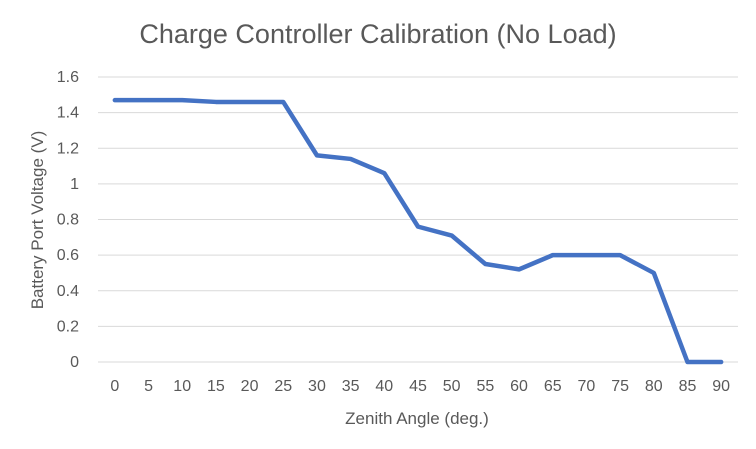  What do you see at coordinates (620, 386) in the screenshot?
I see `x-tick-label: 75` at bounding box center [620, 386].